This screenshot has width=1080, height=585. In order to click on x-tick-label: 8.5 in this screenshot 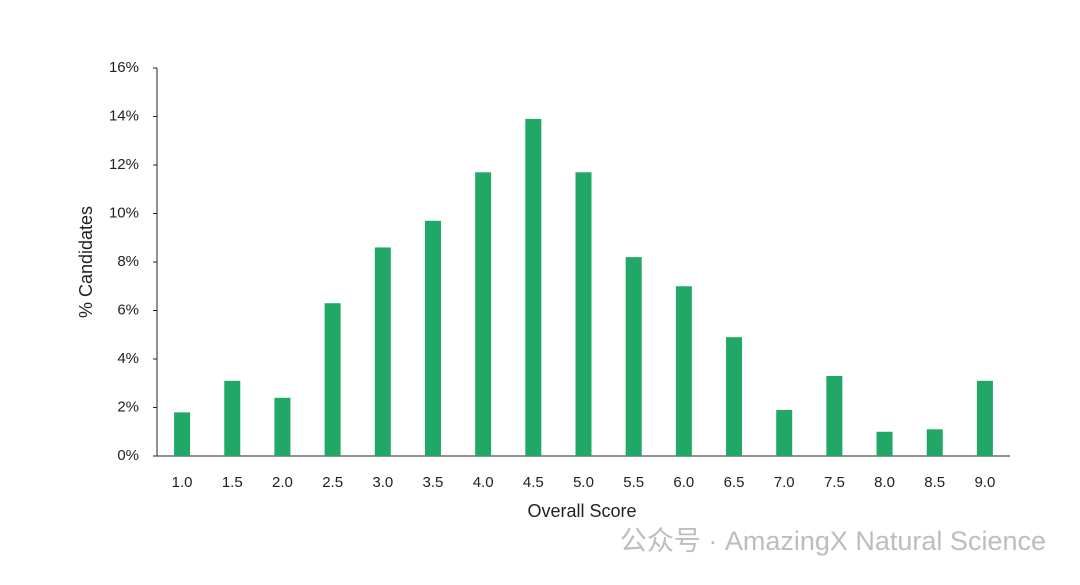, I will do `click(934, 482)`.